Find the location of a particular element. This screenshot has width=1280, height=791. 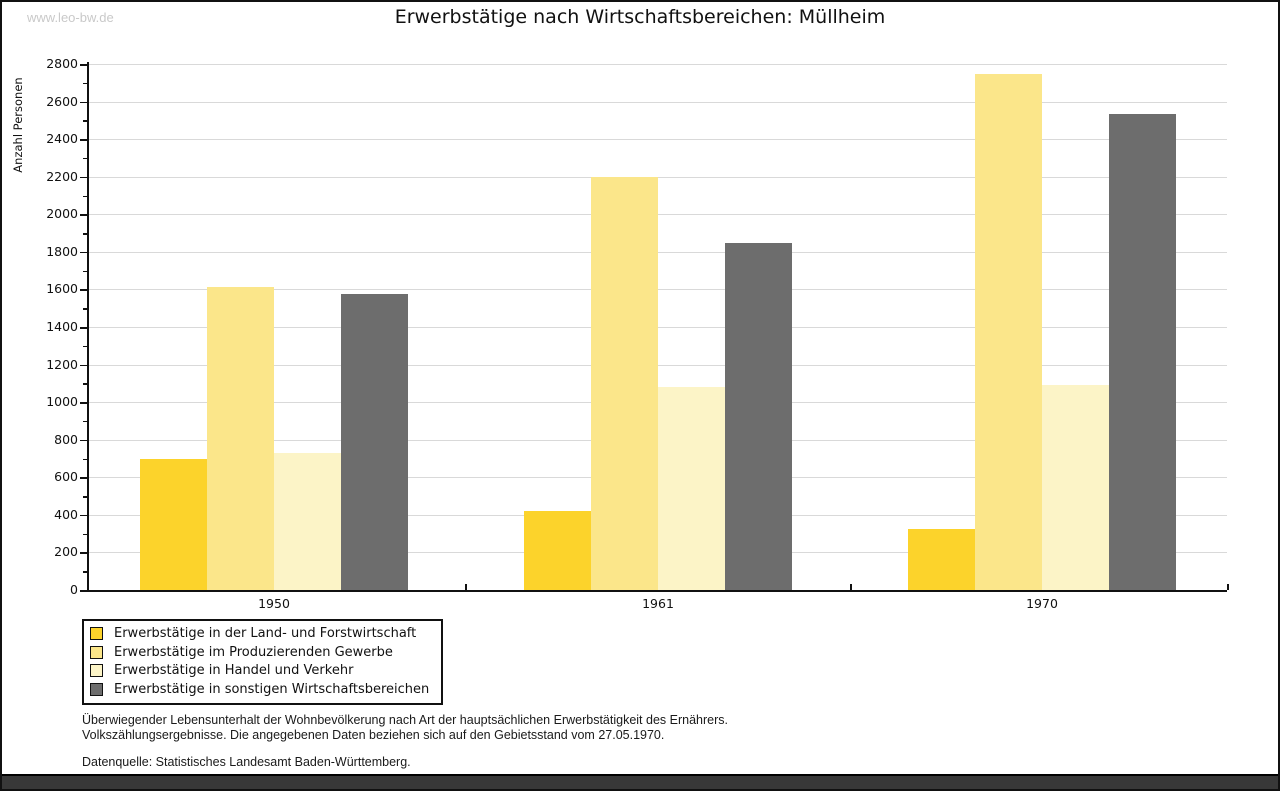

y-tick-label: 600 is located at coordinates (66, 477).